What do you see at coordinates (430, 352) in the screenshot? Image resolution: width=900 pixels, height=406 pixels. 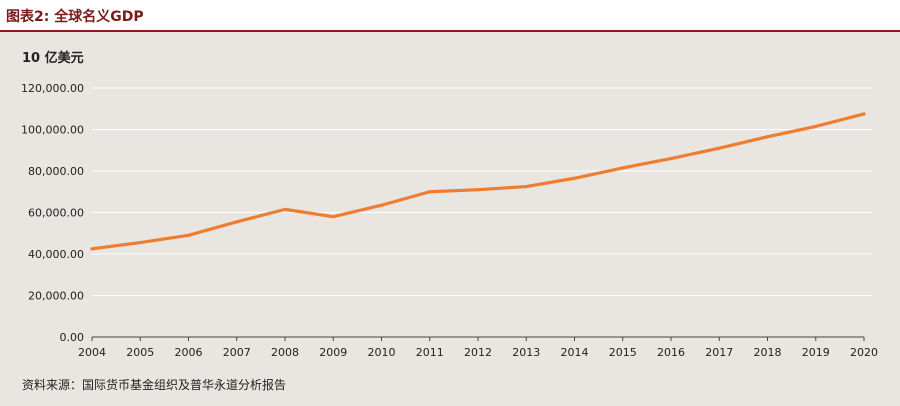 I see `x-tick-label: 2011` at bounding box center [430, 352].